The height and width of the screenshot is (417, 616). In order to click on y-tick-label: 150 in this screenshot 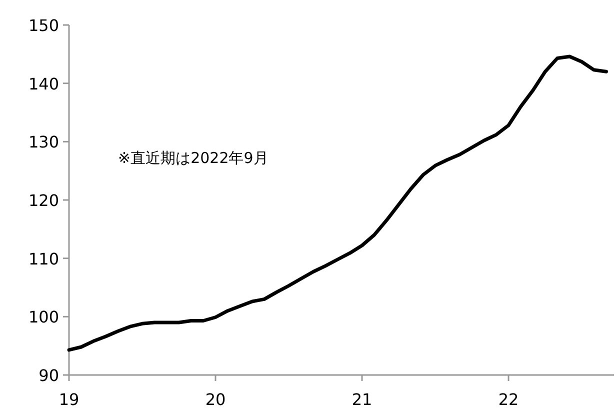, I will do `click(43, 25)`.